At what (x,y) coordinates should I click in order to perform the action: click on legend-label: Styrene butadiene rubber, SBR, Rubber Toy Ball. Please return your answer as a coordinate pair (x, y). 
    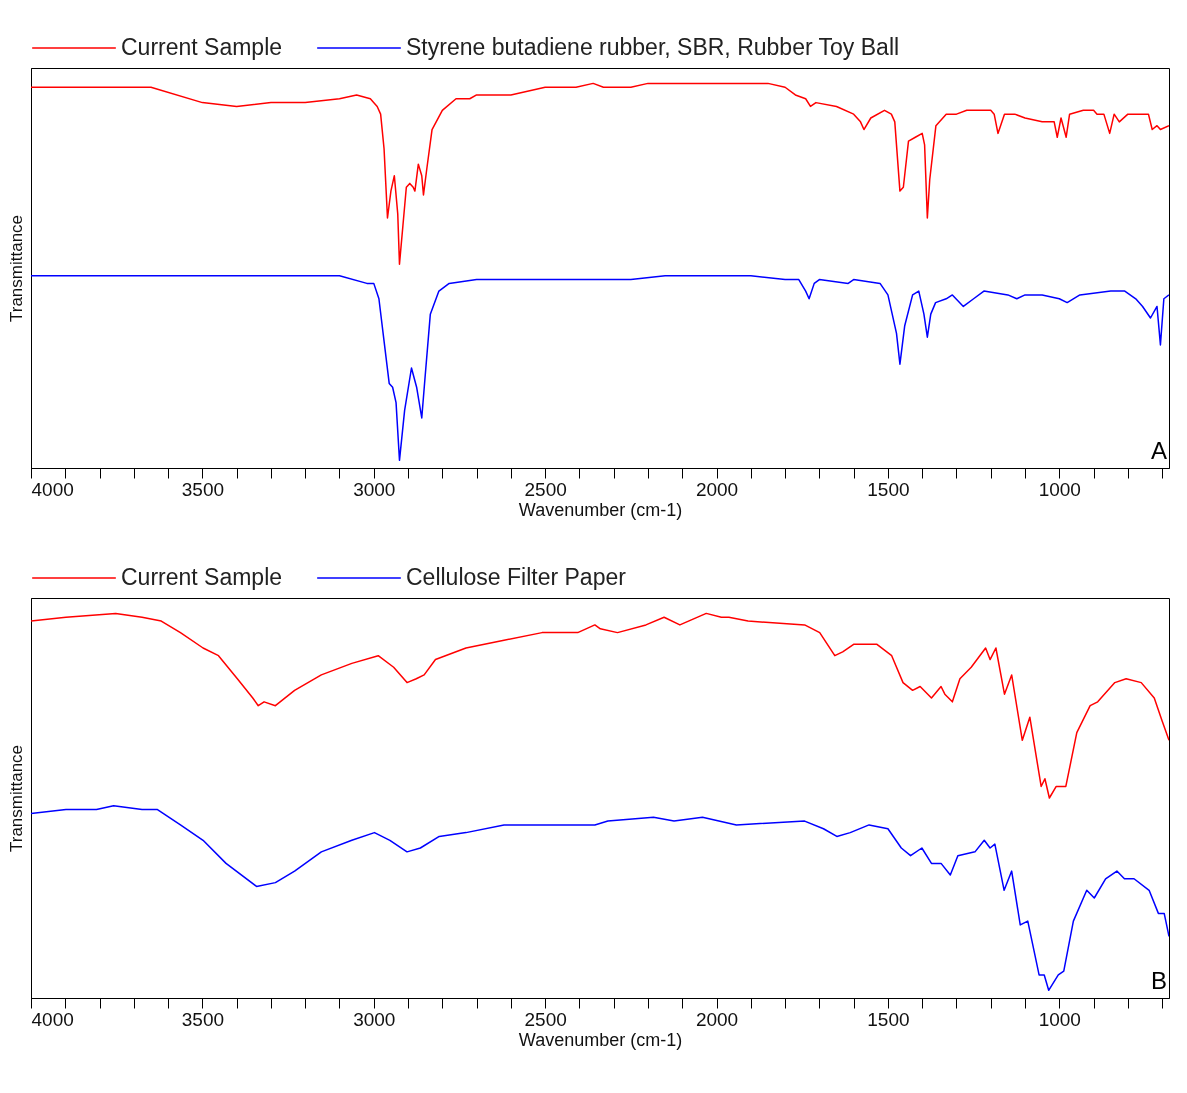
    Looking at the image, I should click on (653, 47).